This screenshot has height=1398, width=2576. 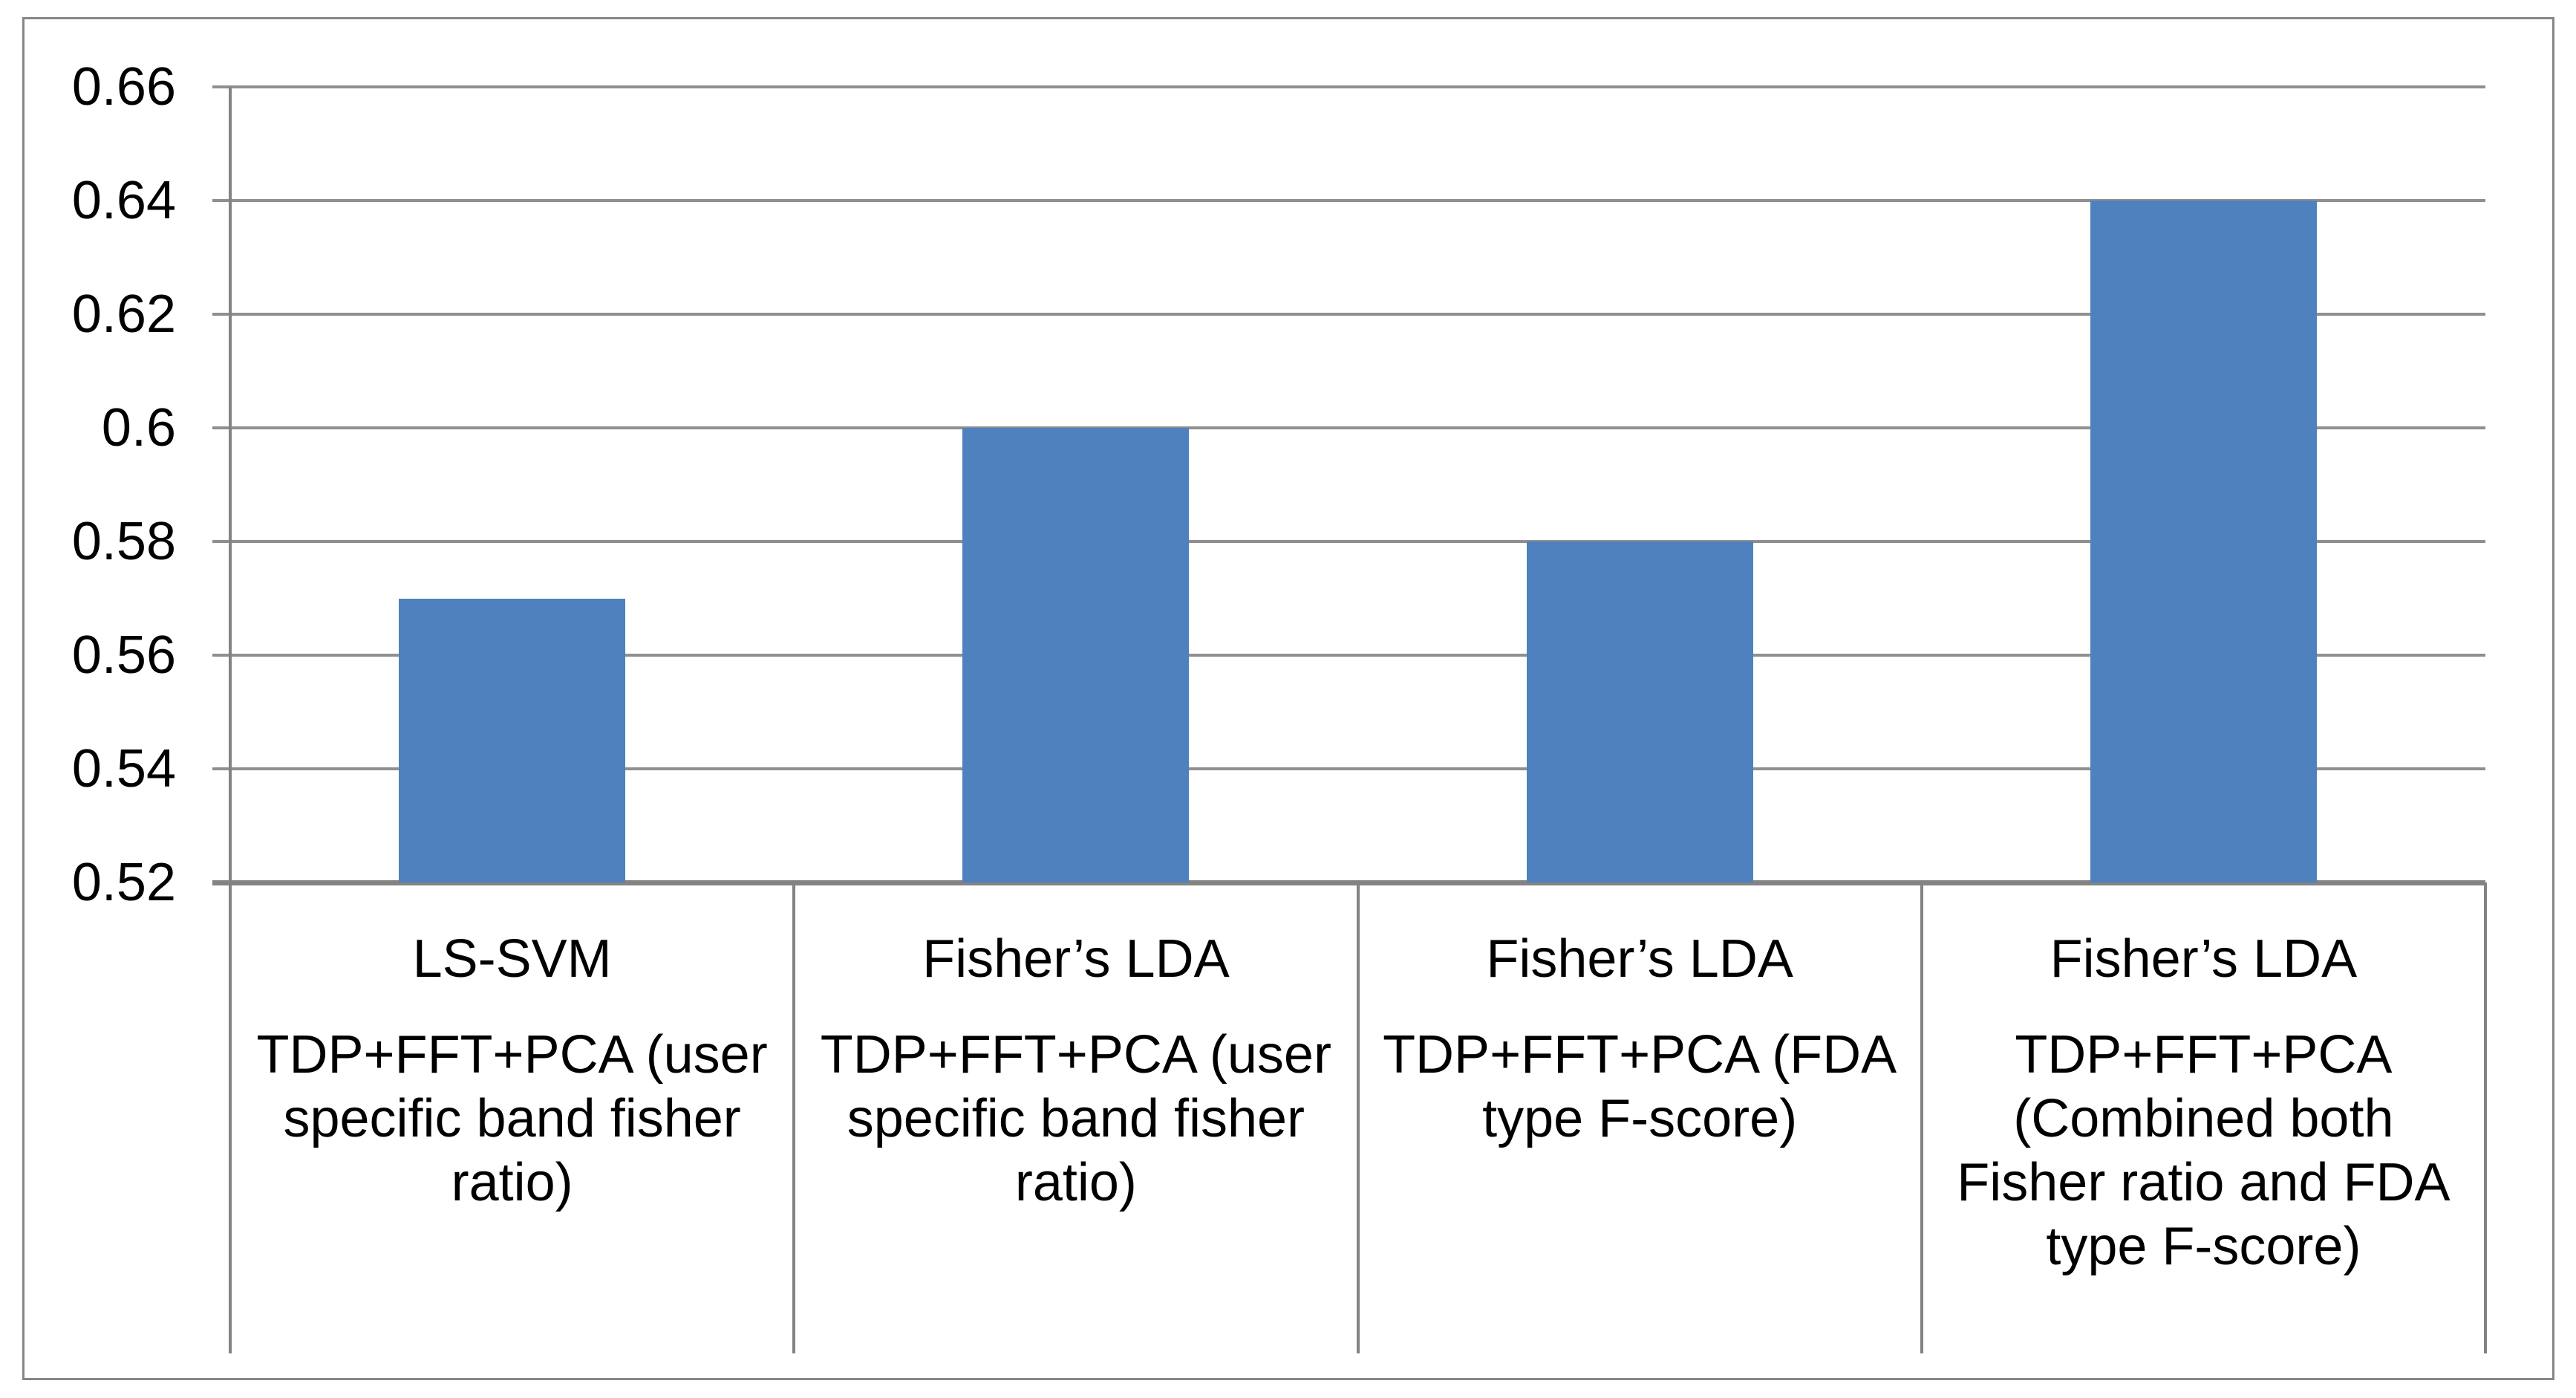 What do you see at coordinates (123, 769) in the screenshot?
I see `y-tick-label: 0.54` at bounding box center [123, 769].